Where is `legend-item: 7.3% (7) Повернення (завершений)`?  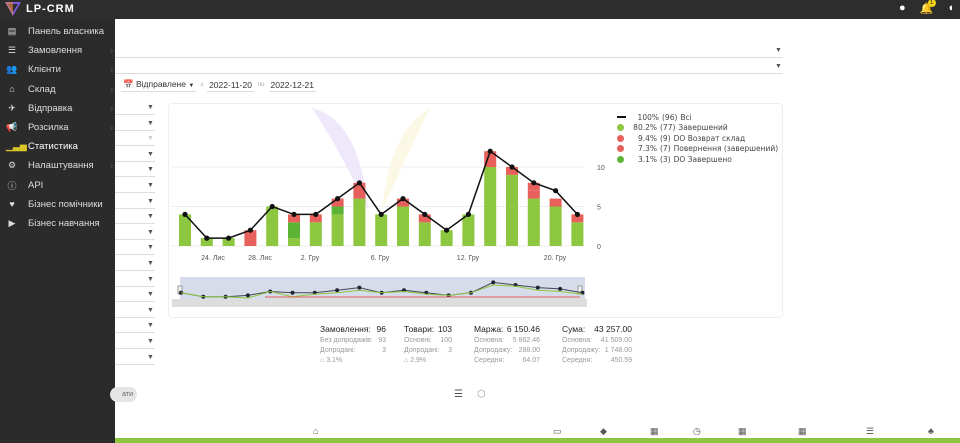
legend-item: 7.3% (7) Повернення (завершений) is located at coordinates (697, 149).